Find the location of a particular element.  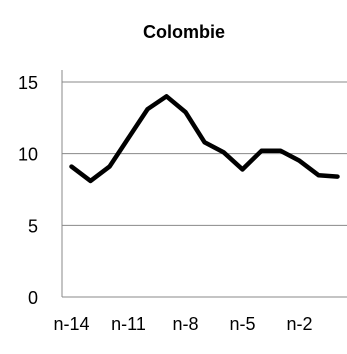

x-tick-label-n-14: n-14 is located at coordinates (71, 324).